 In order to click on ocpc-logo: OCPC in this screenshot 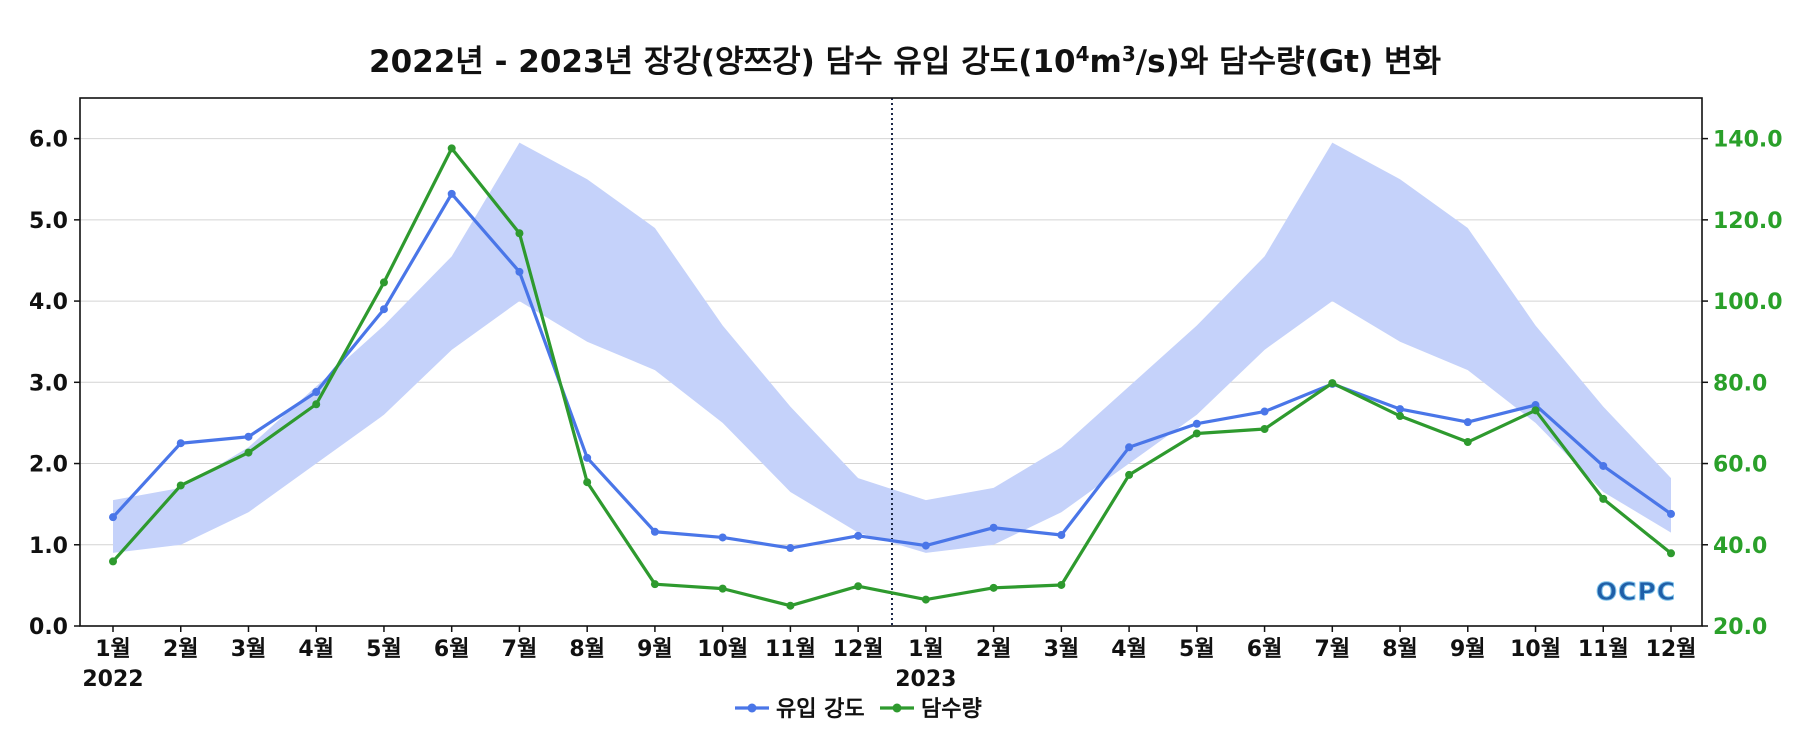, I will do `click(1636, 591)`.